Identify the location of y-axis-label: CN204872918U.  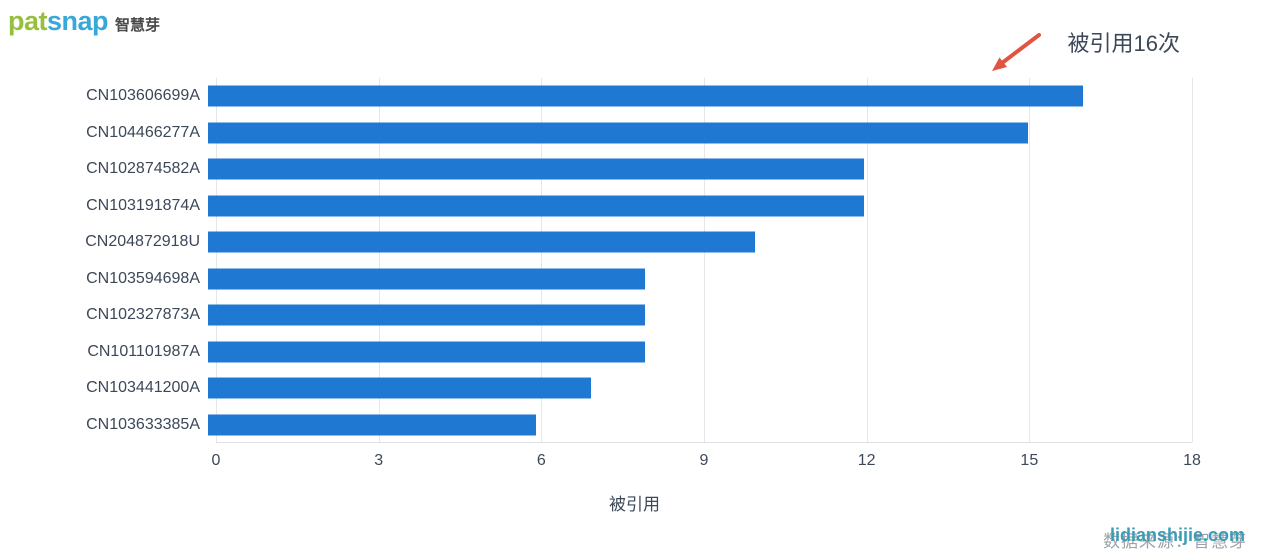
(142, 242).